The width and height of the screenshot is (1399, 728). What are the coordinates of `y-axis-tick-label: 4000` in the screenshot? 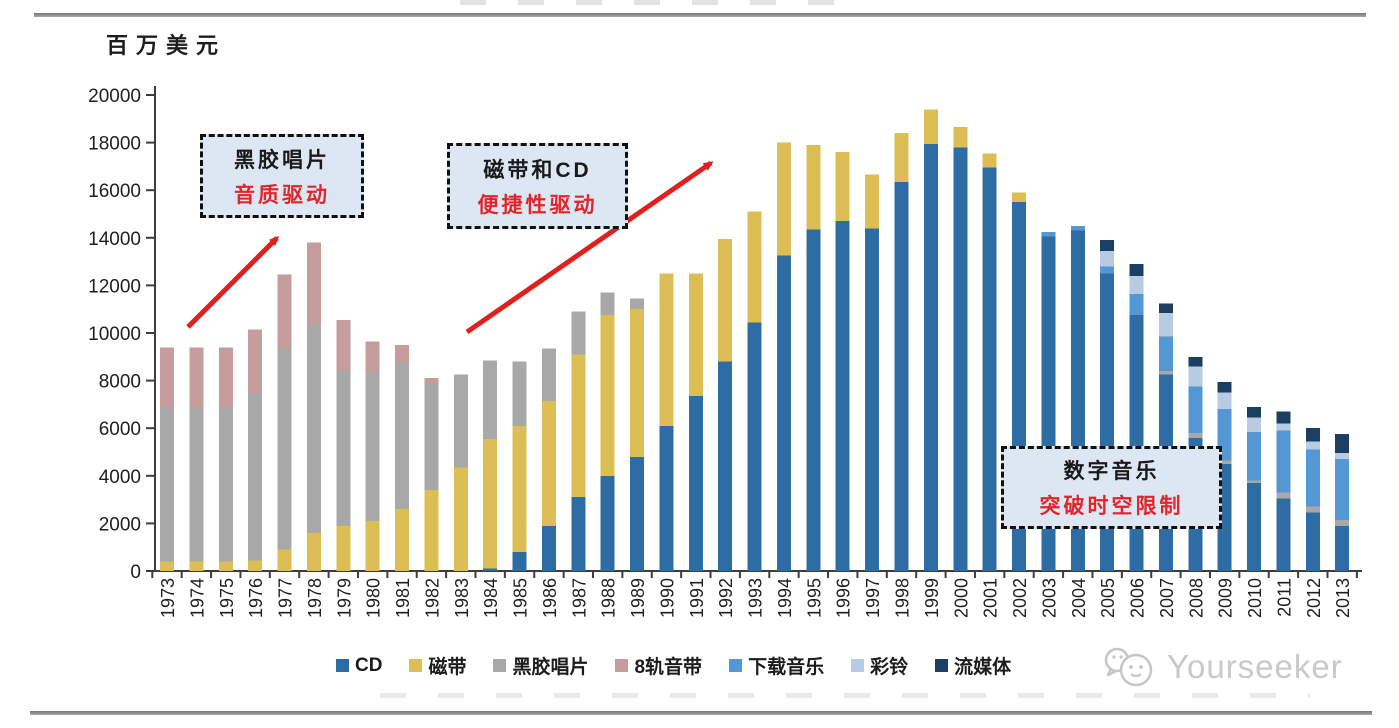 It's located at (120, 477).